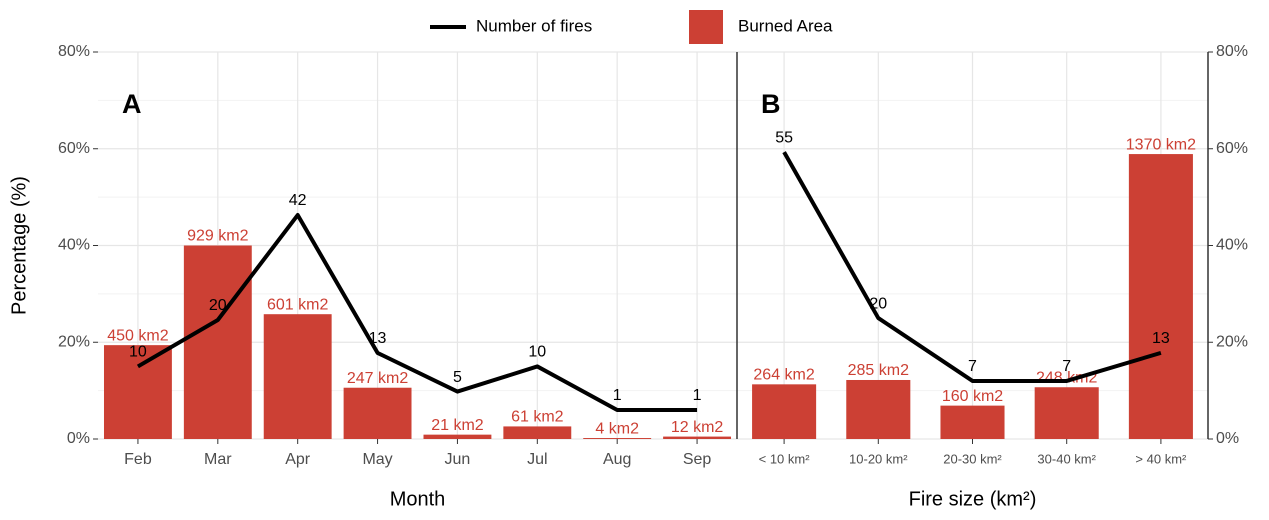 The height and width of the screenshot is (520, 1269). What do you see at coordinates (706, 27) in the screenshot?
I see `legend-bar-key` at bounding box center [706, 27].